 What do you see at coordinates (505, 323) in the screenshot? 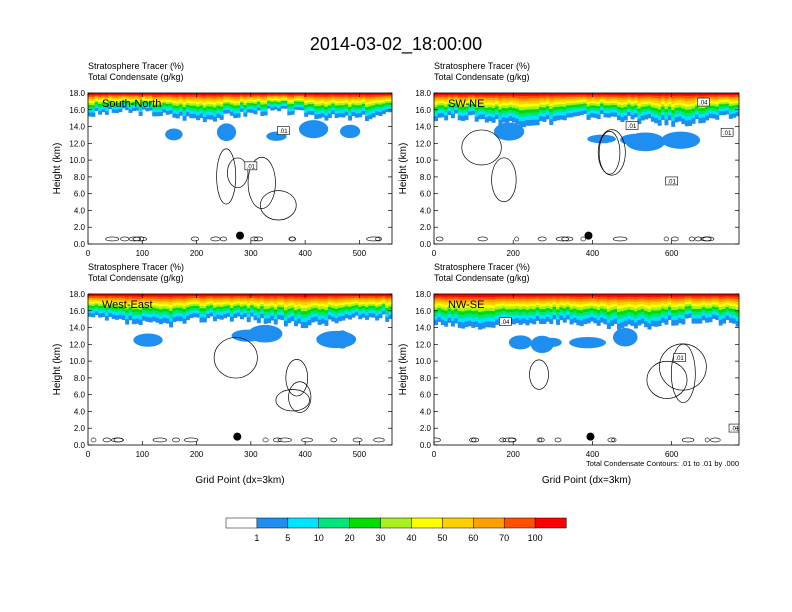
I see `contour-label: .04` at bounding box center [505, 323].